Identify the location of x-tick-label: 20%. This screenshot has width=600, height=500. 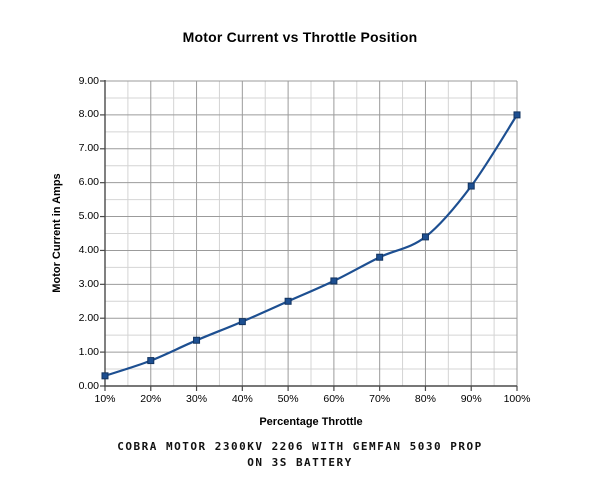
(151, 399).